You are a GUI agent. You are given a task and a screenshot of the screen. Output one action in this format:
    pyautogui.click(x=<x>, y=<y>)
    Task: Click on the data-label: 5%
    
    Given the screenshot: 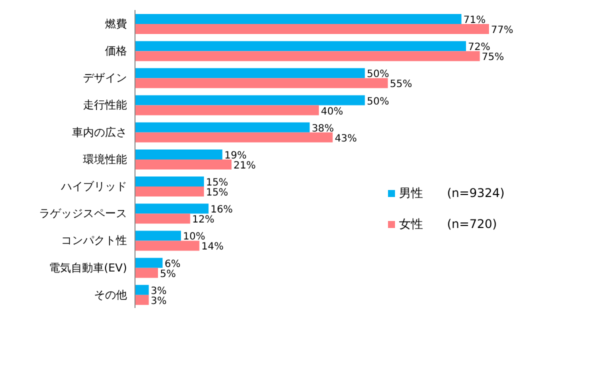 What is the action you would take?
    pyautogui.click(x=168, y=274)
    